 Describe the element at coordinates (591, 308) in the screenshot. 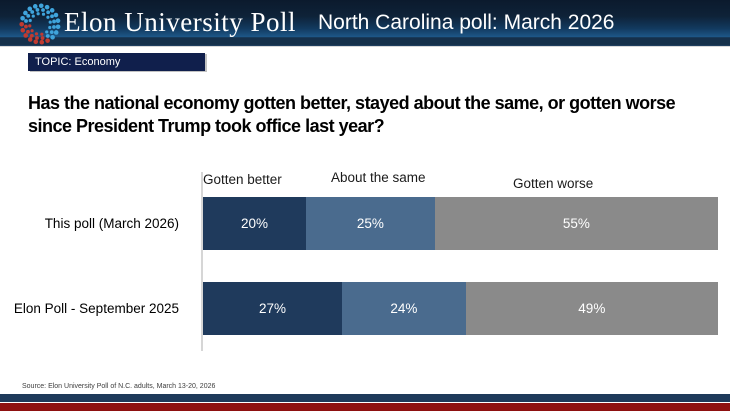

I see `bar-segment: 49%` at that location.